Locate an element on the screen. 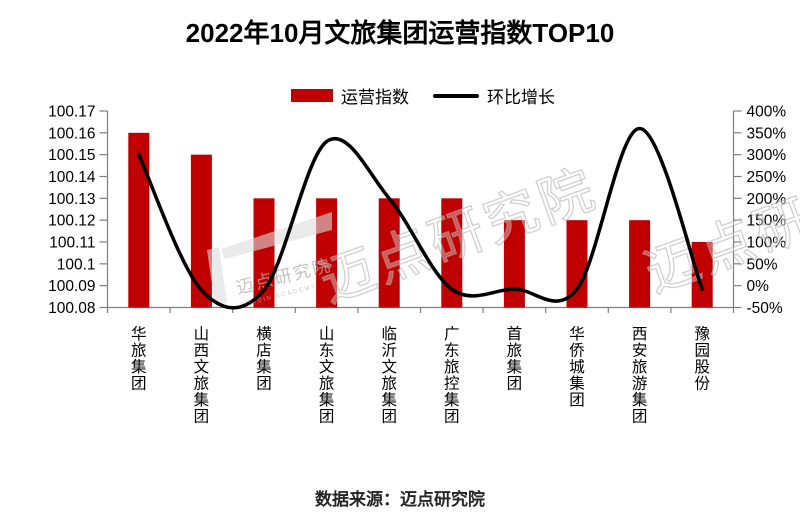 This screenshot has width=800, height=518. right-axis-tick-label: 150% is located at coordinates (767, 221).